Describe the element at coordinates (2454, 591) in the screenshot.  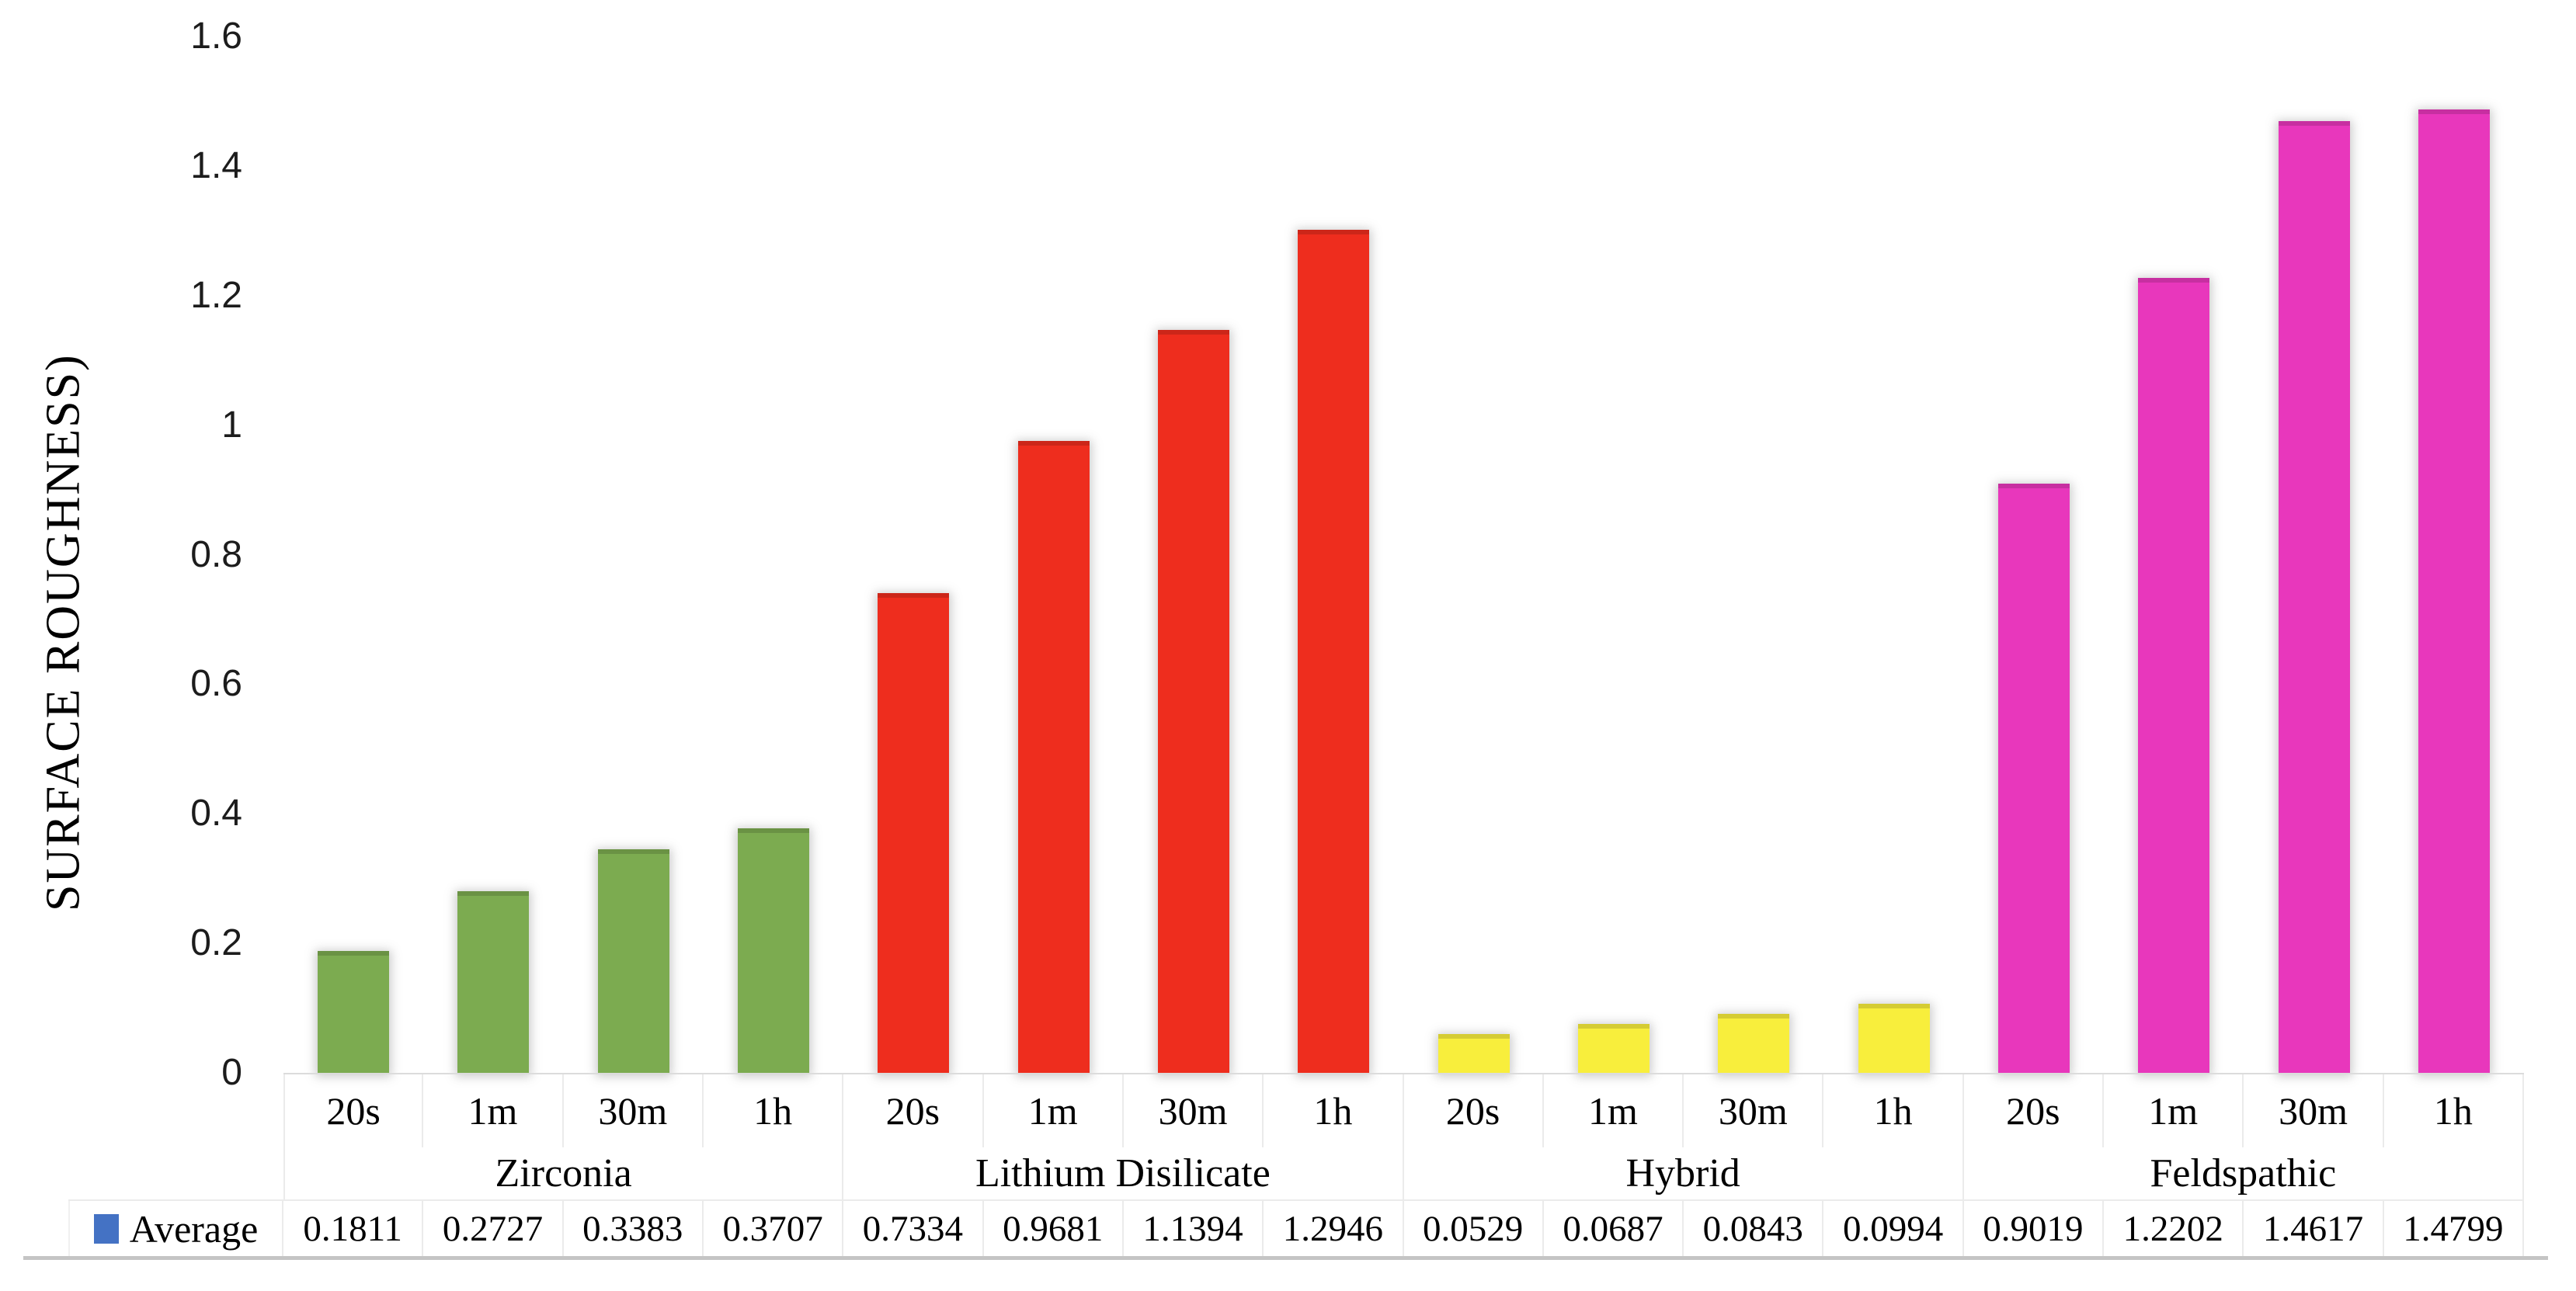
I see `bar-feldspathic-1h` at that location.